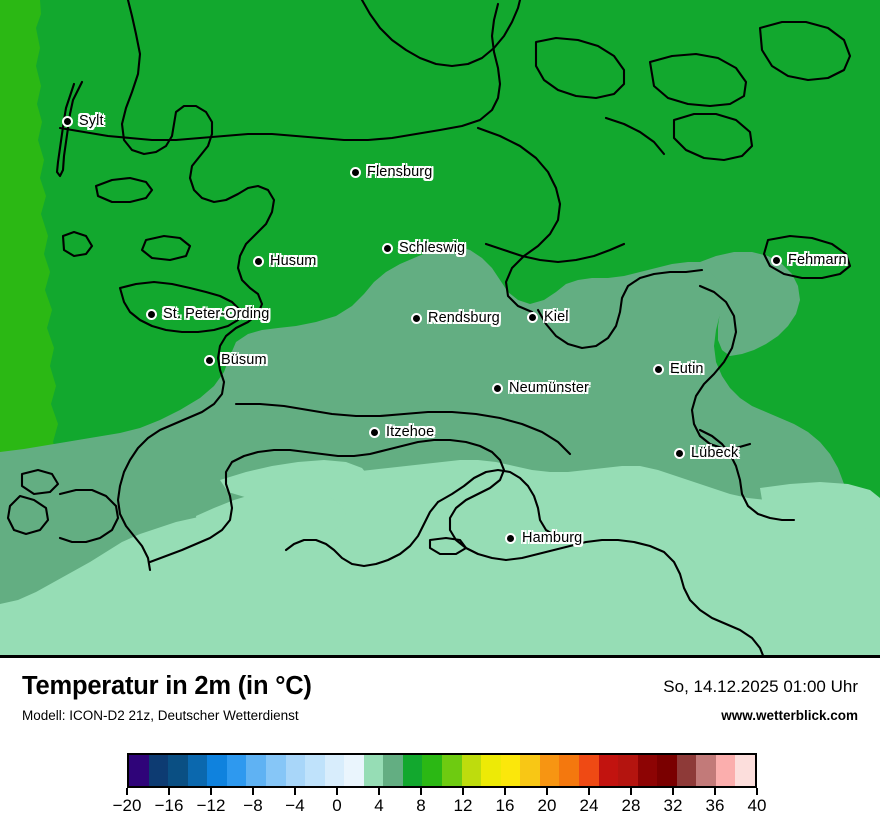 Image resolution: width=880 pixels, height=830 pixels. Describe the element at coordinates (448, 546) in the screenshot. I see `island-harbour` at that location.